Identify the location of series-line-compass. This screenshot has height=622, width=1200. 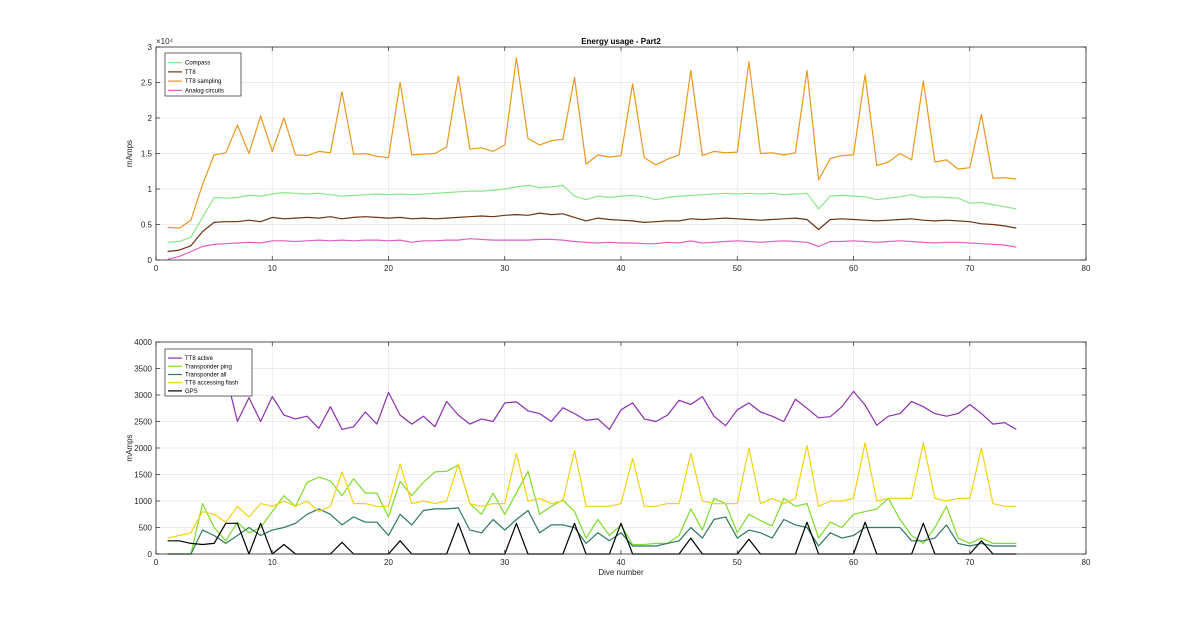
(592, 213).